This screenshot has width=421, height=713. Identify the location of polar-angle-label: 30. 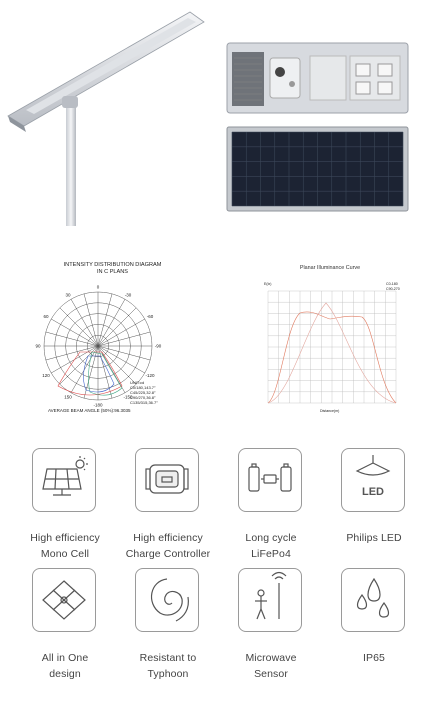
(68, 294).